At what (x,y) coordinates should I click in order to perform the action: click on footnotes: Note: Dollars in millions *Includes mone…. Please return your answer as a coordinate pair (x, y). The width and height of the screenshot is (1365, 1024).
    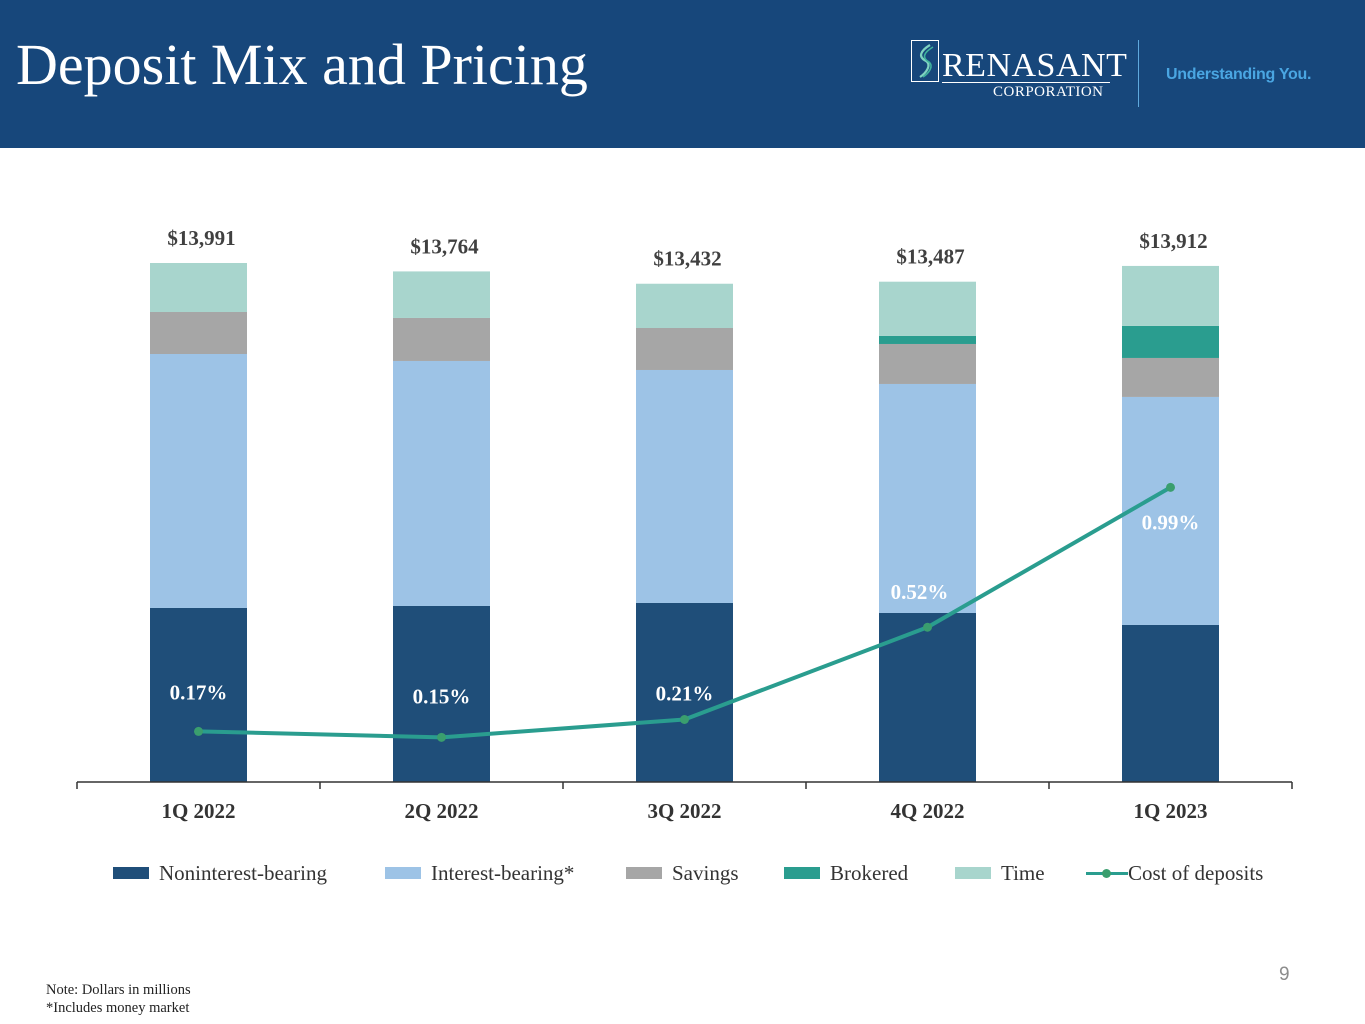
    Looking at the image, I should click on (118, 999).